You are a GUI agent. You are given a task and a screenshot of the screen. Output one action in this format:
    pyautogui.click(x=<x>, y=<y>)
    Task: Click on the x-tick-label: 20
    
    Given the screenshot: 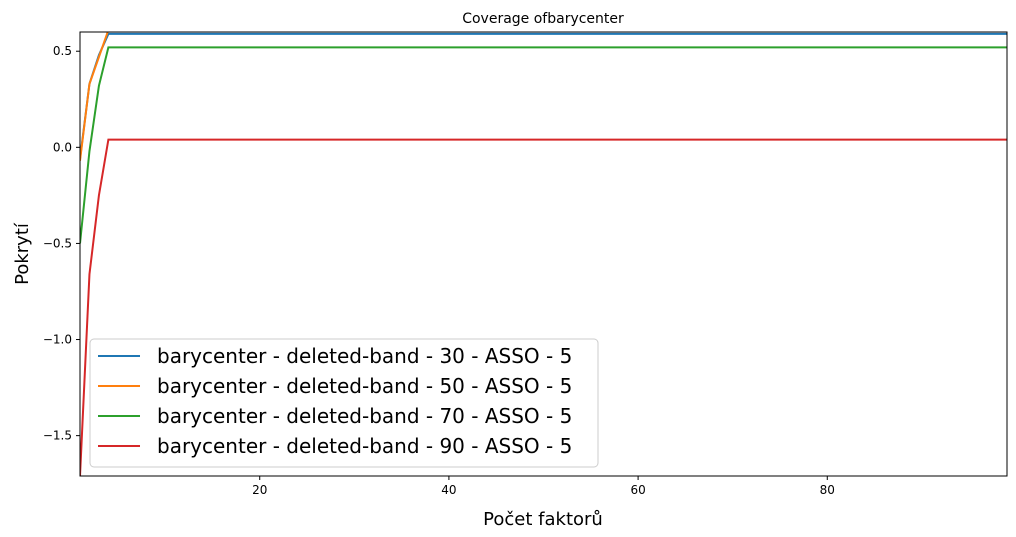 What is the action you would take?
    pyautogui.click(x=259, y=490)
    